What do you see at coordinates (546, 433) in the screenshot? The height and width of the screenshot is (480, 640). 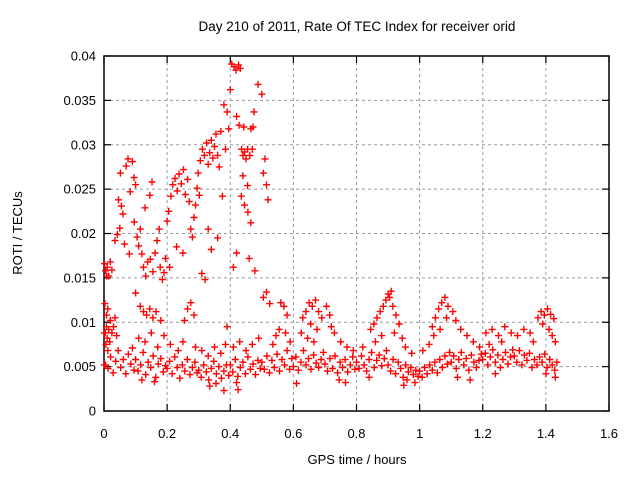 I see `x-tick-label: 1.4` at bounding box center [546, 433].